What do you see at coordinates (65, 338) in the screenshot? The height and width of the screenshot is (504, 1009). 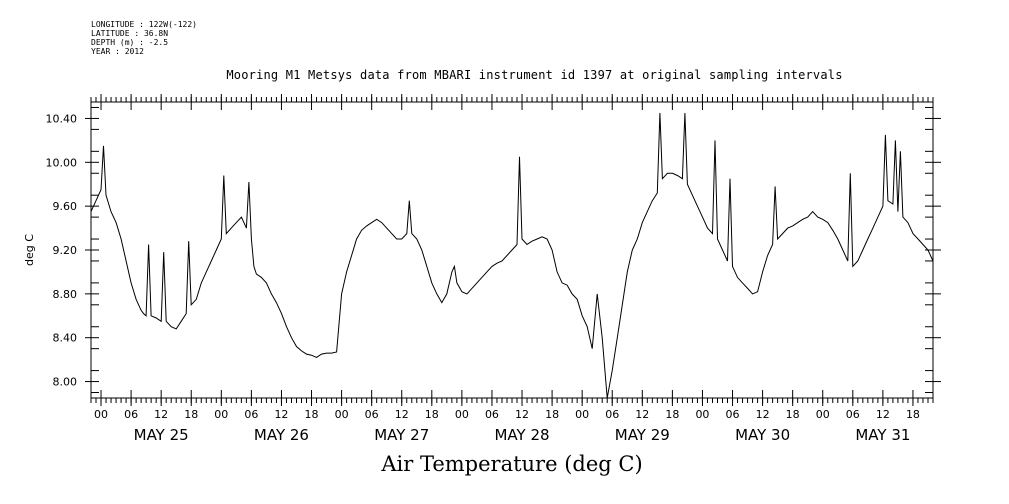 I see `y-tick-label: 8.40` at bounding box center [65, 338].